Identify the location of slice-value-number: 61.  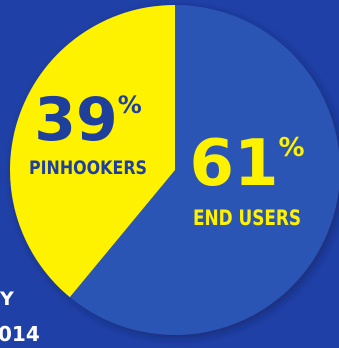
(233, 164).